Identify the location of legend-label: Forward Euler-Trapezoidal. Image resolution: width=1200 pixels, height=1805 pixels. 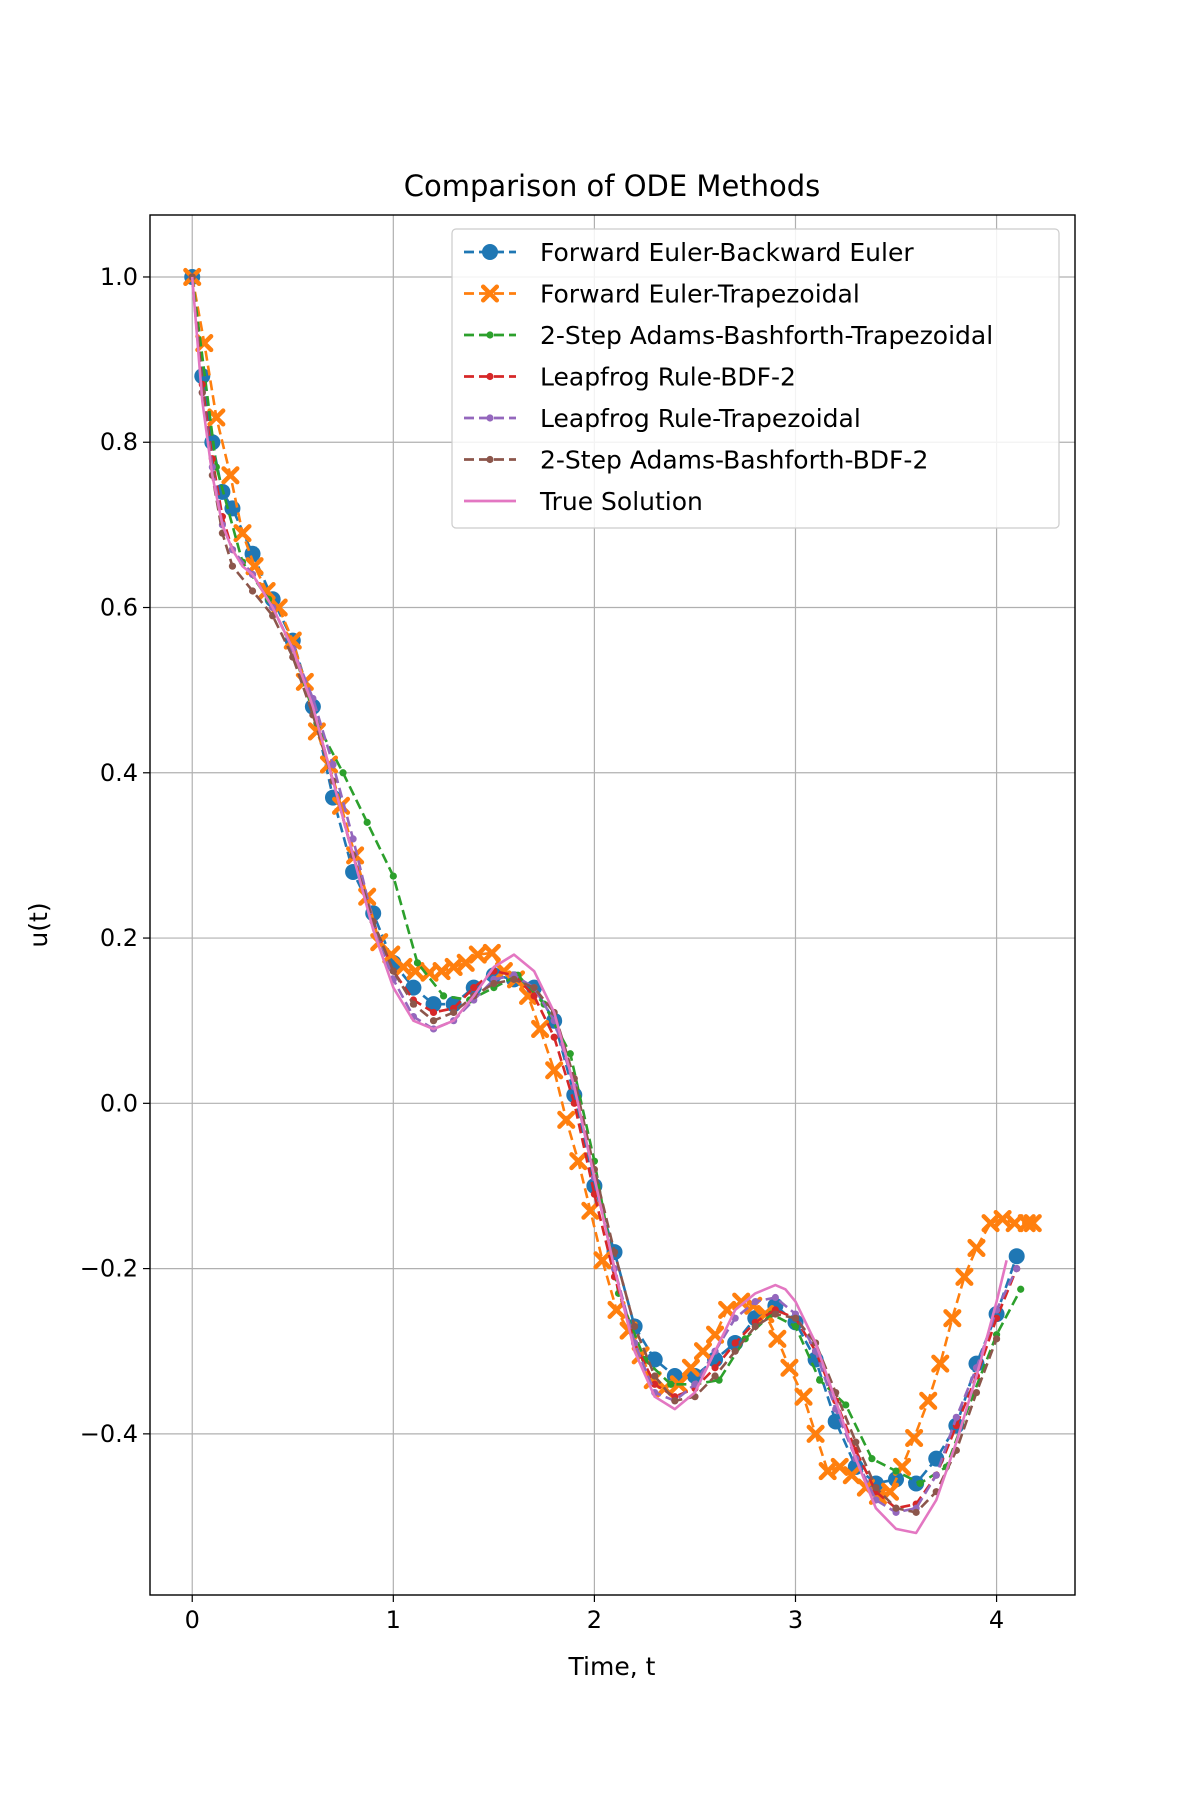
(700, 294).